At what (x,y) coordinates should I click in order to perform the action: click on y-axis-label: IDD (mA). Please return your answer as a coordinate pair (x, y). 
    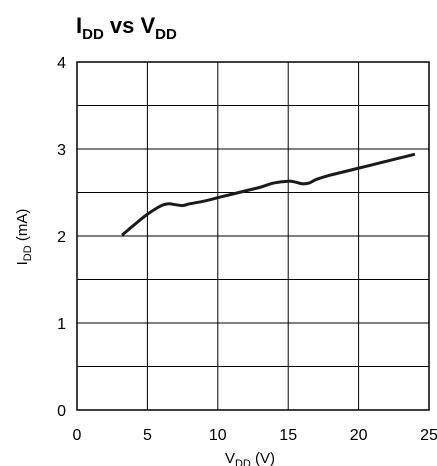
    Looking at the image, I should click on (24, 237).